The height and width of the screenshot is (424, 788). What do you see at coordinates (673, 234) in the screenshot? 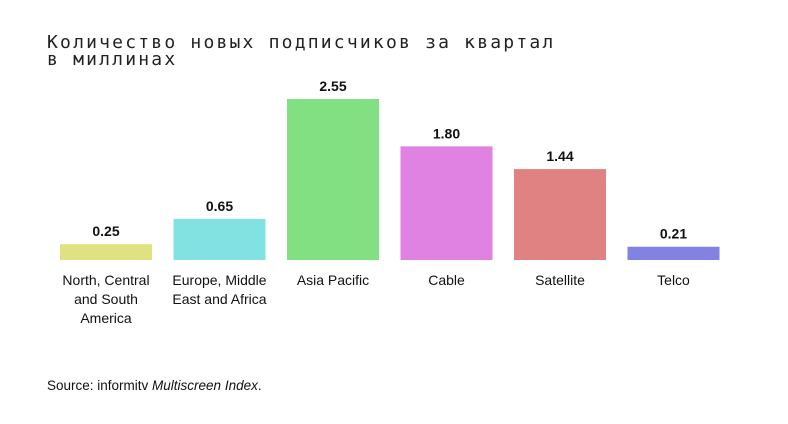
I see `data-label-5: 0.21` at bounding box center [673, 234].